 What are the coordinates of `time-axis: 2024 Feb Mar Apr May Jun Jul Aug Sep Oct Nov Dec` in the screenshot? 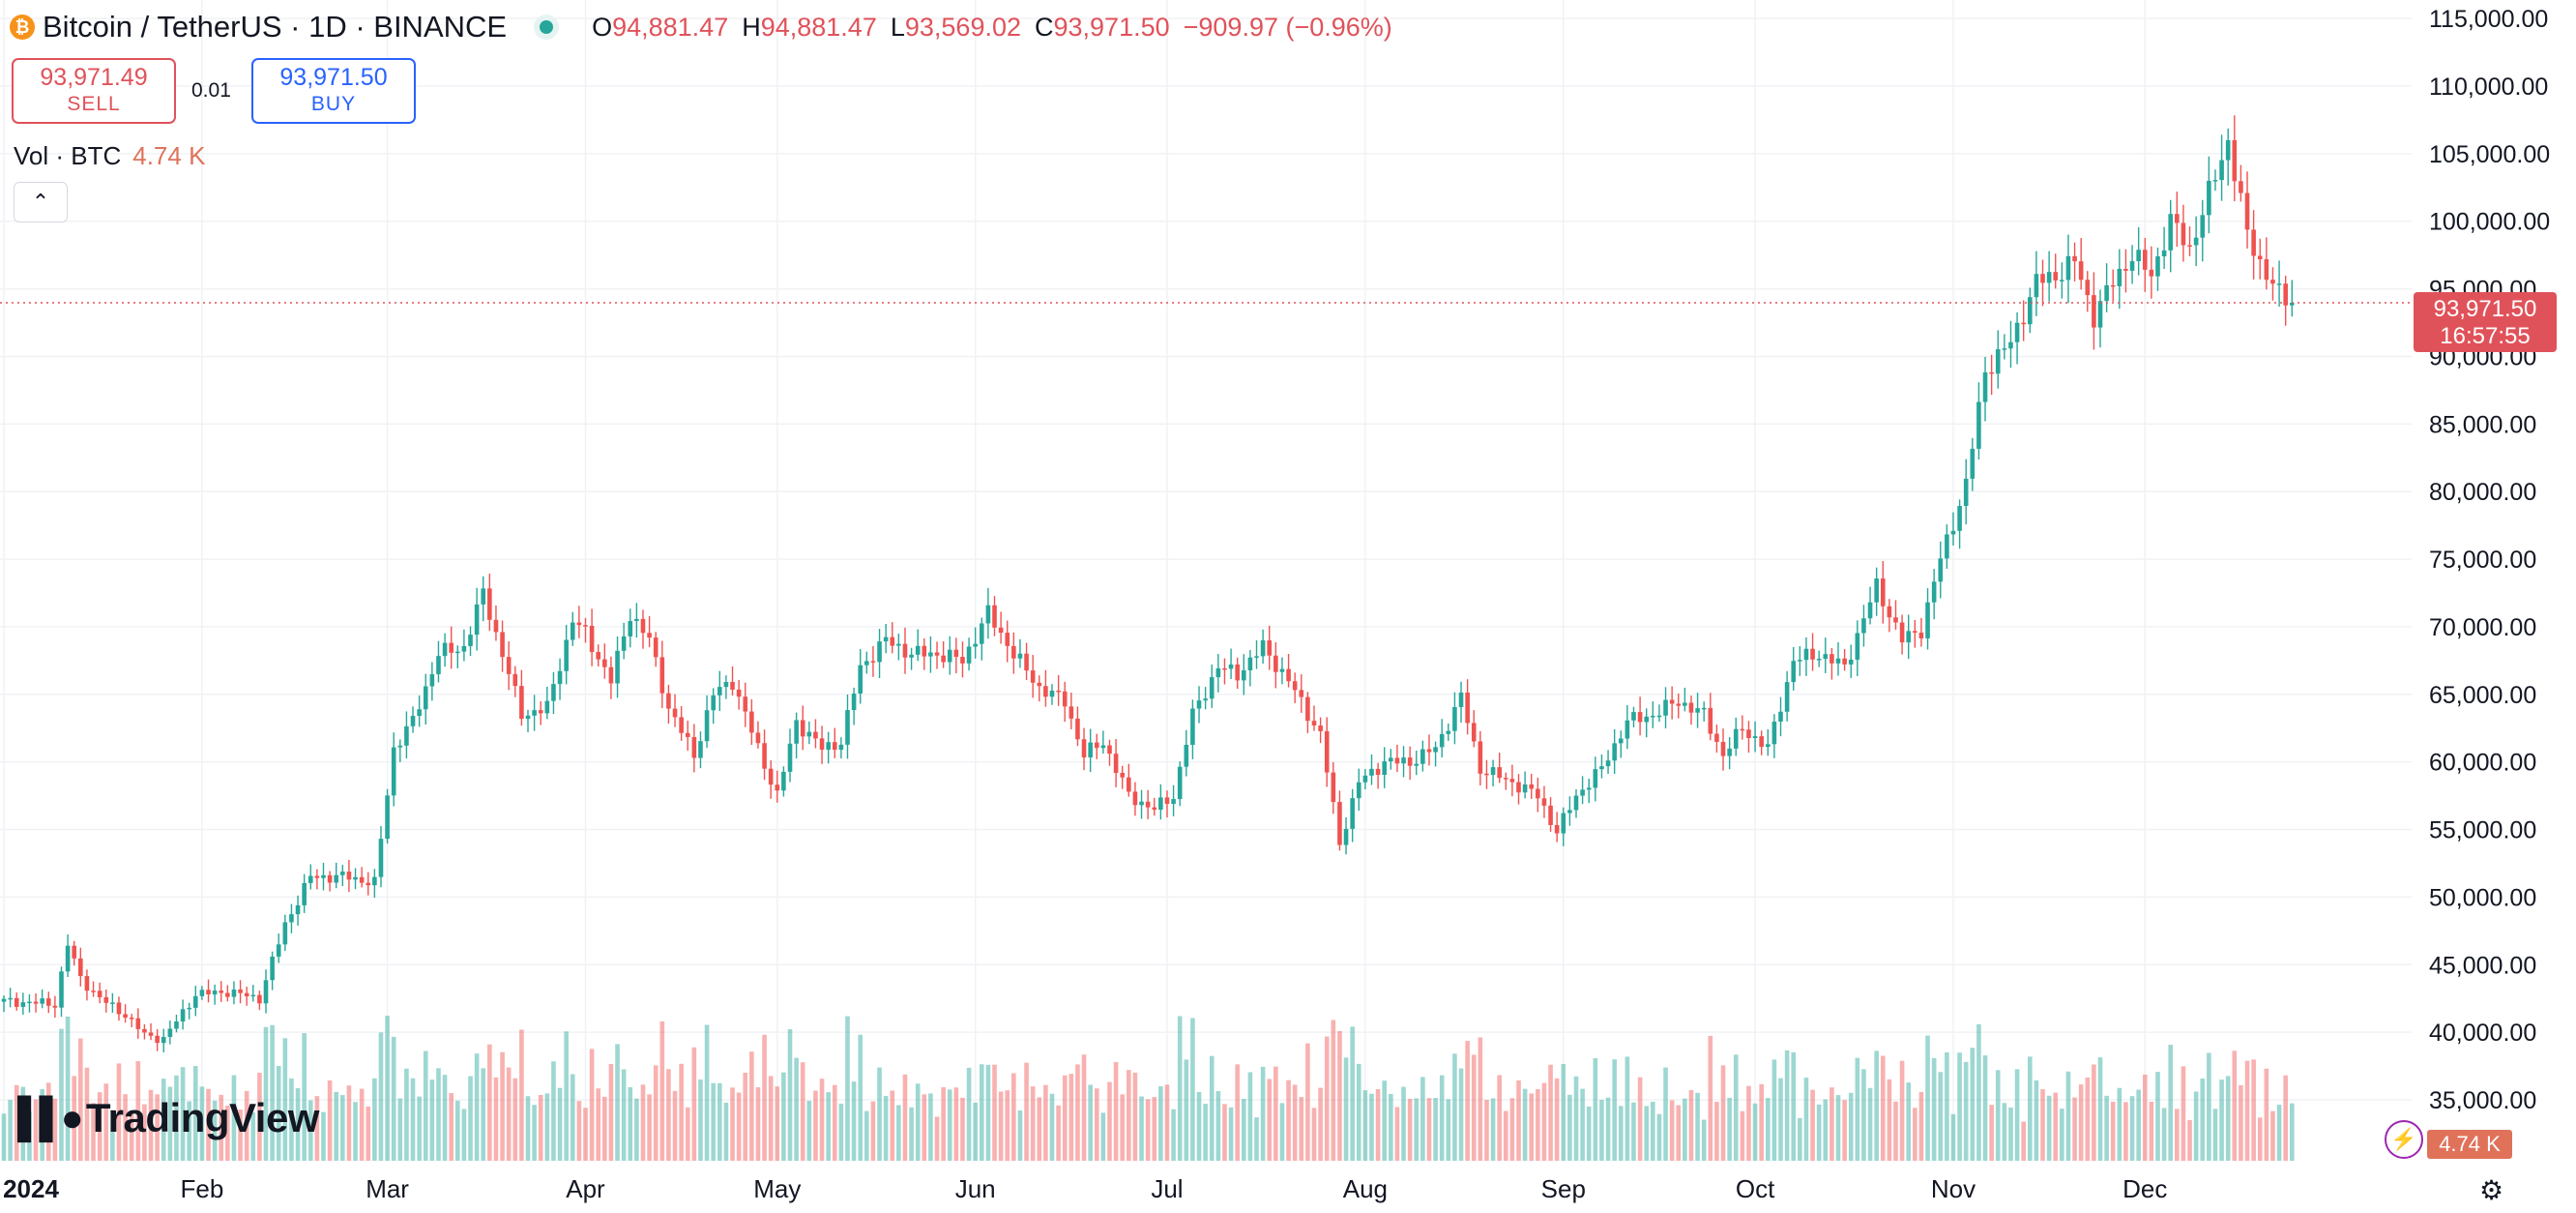 It's located at (1085, 1188).